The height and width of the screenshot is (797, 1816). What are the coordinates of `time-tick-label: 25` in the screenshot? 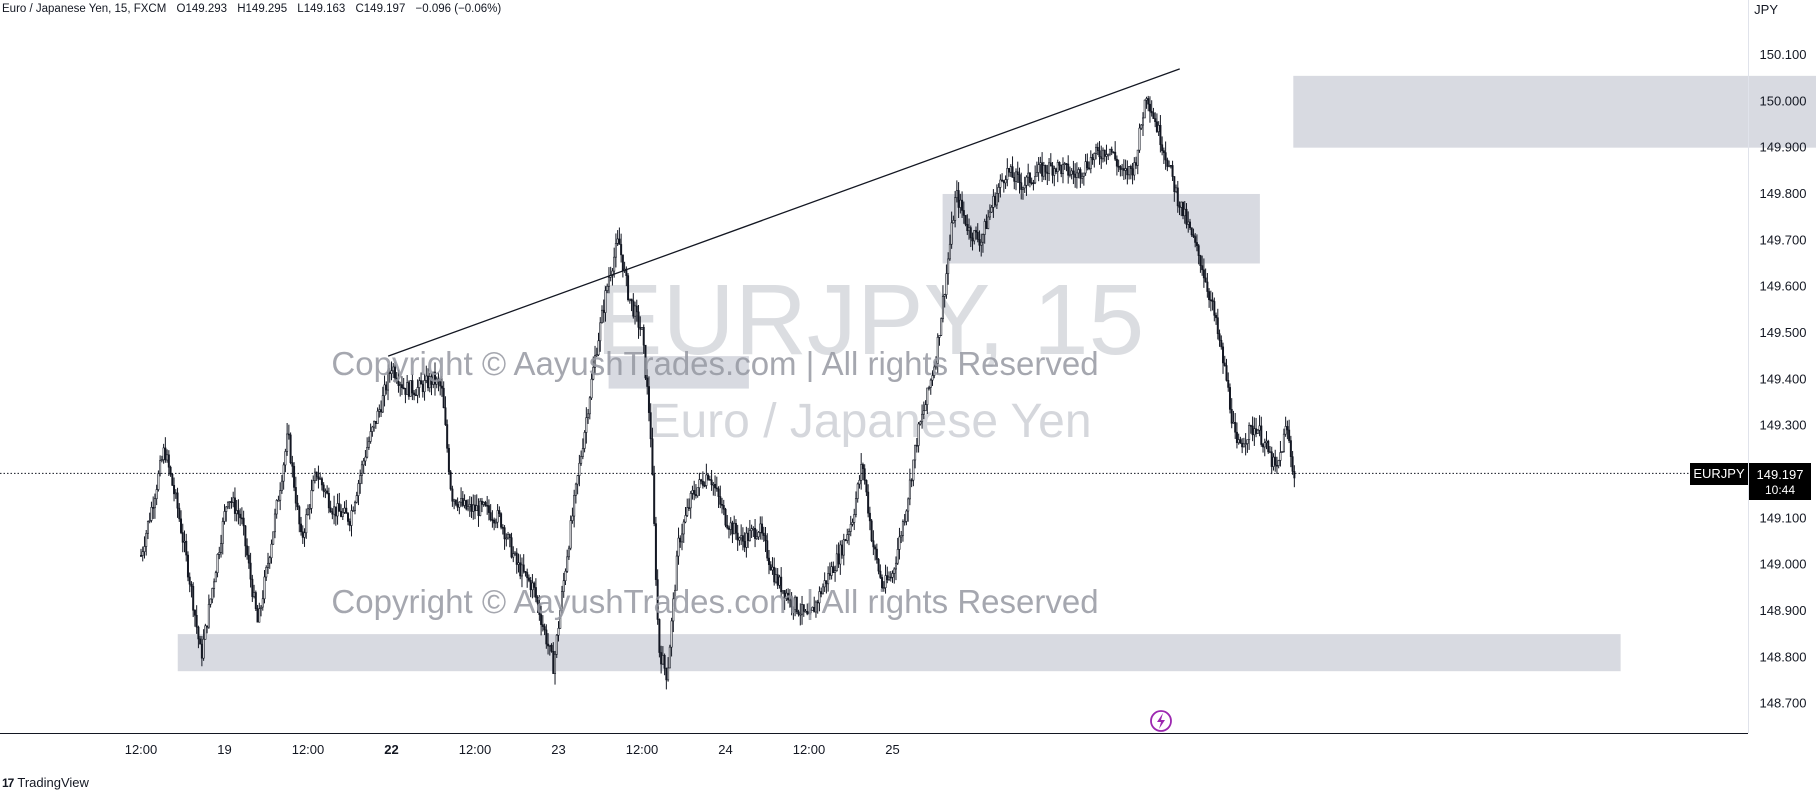 It's located at (892, 749).